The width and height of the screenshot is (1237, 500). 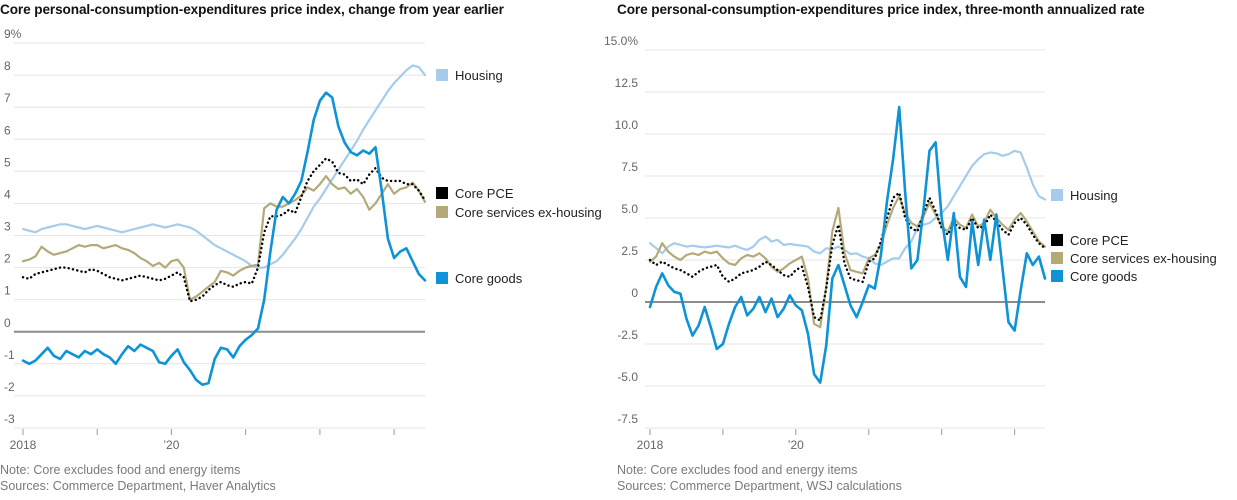 What do you see at coordinates (7, 162) in the screenshot?
I see `y-axis-tick-label: 5` at bounding box center [7, 162].